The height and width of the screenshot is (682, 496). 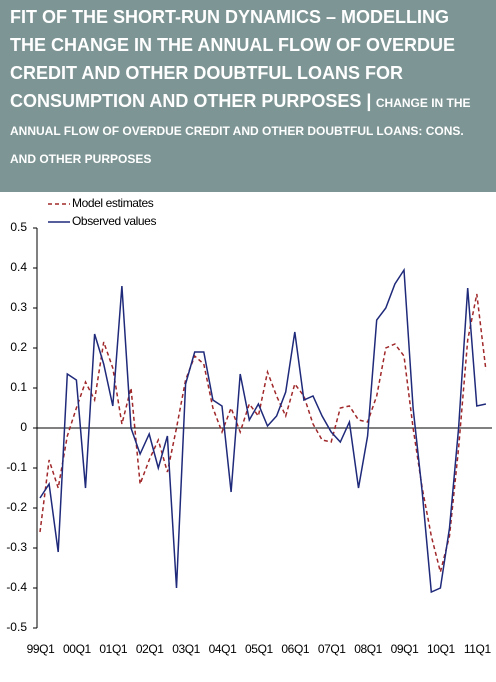 What do you see at coordinates (441, 649) in the screenshot?
I see `x-tick-label: 10Q1` at bounding box center [441, 649].